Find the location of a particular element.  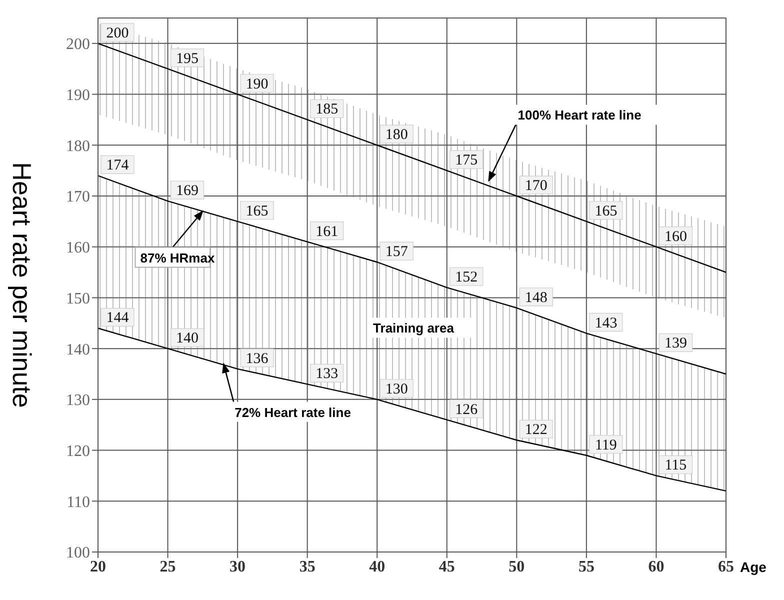

data-label: 143 is located at coordinates (606, 323).